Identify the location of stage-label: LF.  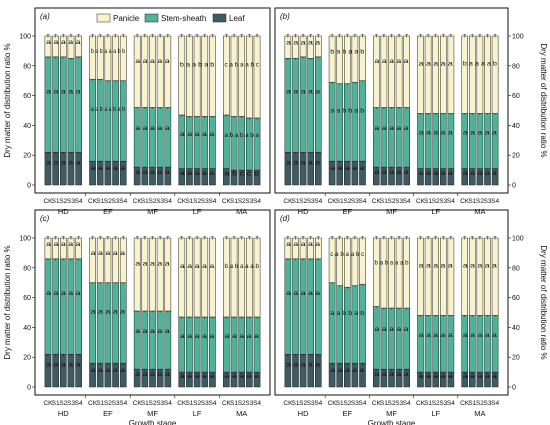
(197, 211).